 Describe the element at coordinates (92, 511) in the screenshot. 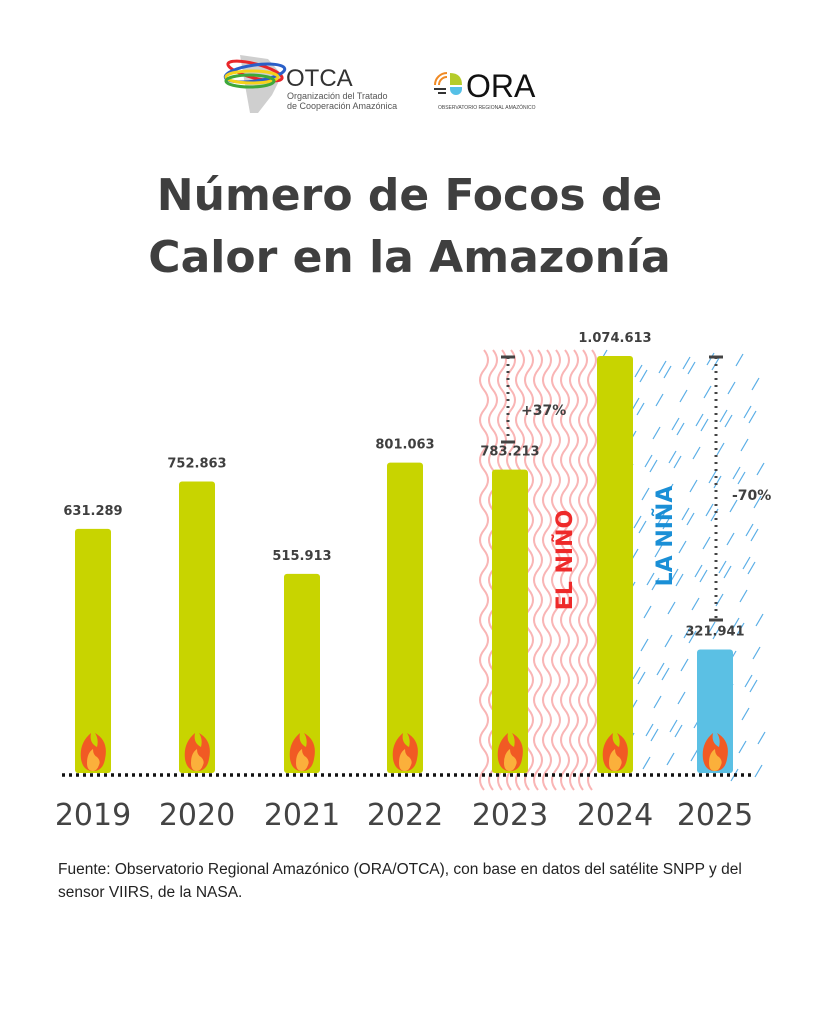

I see `data-label-2019: 631.289` at that location.